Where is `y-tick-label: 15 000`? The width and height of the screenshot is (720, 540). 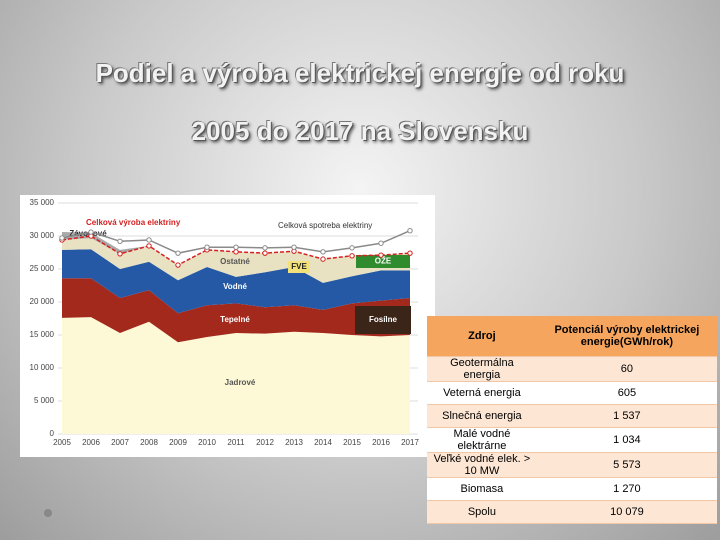 y-tick-label: 15 000 is located at coordinates (42, 334).